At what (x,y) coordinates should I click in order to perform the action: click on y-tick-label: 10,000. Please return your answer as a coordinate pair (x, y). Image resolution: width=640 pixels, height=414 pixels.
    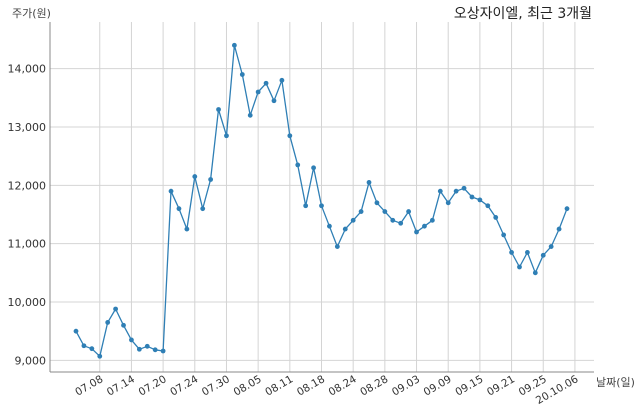
    Looking at the image, I should click on (27, 302).